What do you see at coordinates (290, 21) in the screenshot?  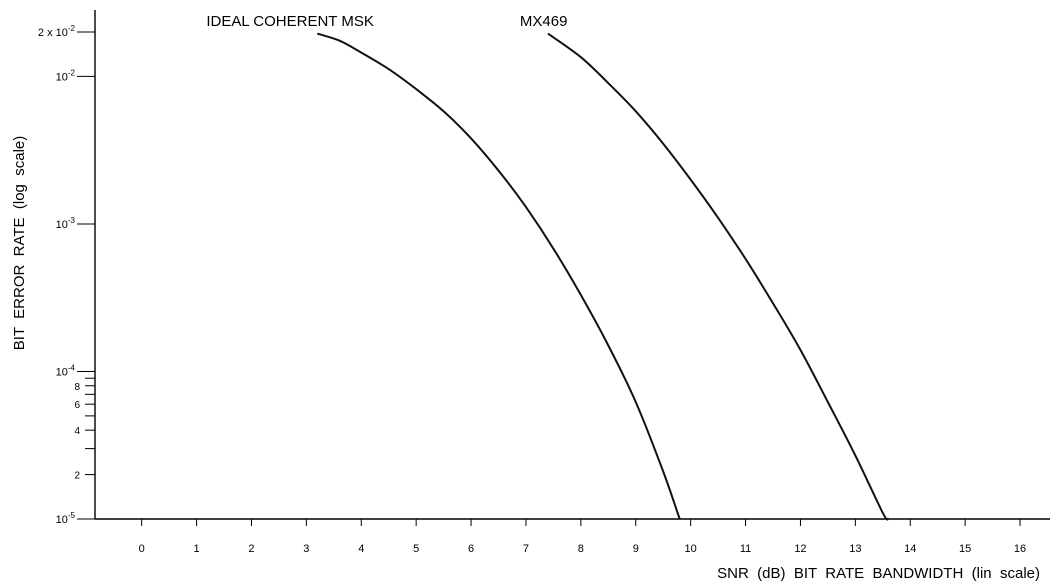 I see `series-label-0: IDEAL COHERENT MSK` at bounding box center [290, 21].